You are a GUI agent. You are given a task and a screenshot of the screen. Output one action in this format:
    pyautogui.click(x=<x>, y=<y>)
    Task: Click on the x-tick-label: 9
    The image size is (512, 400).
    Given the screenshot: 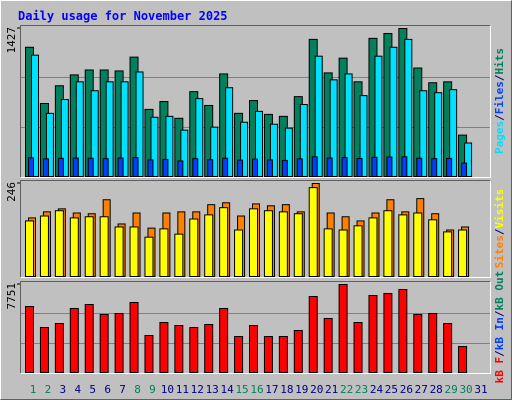 What is the action you would take?
    pyautogui.click(x=152, y=389)
    